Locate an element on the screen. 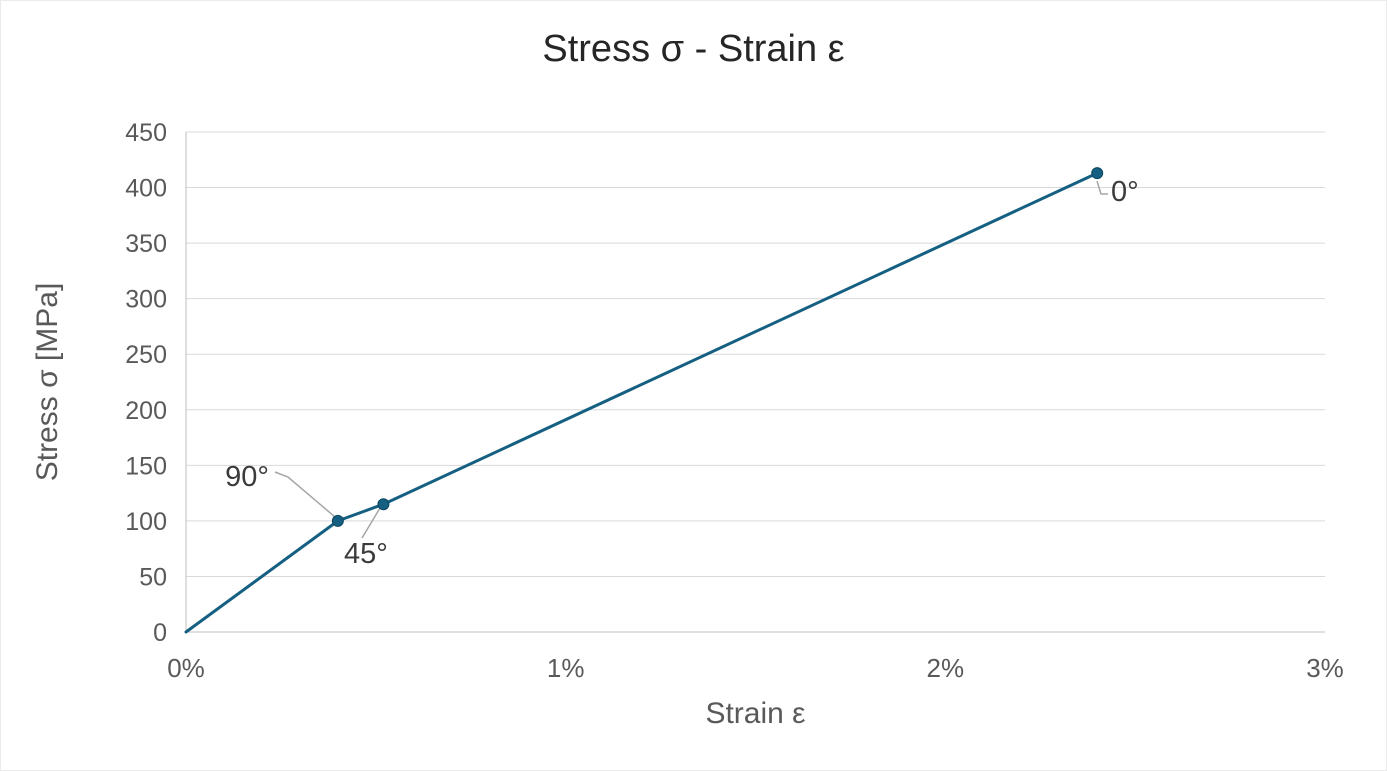 This screenshot has height=771, width=1387. y-tick-label: 250 is located at coordinates (146, 355).